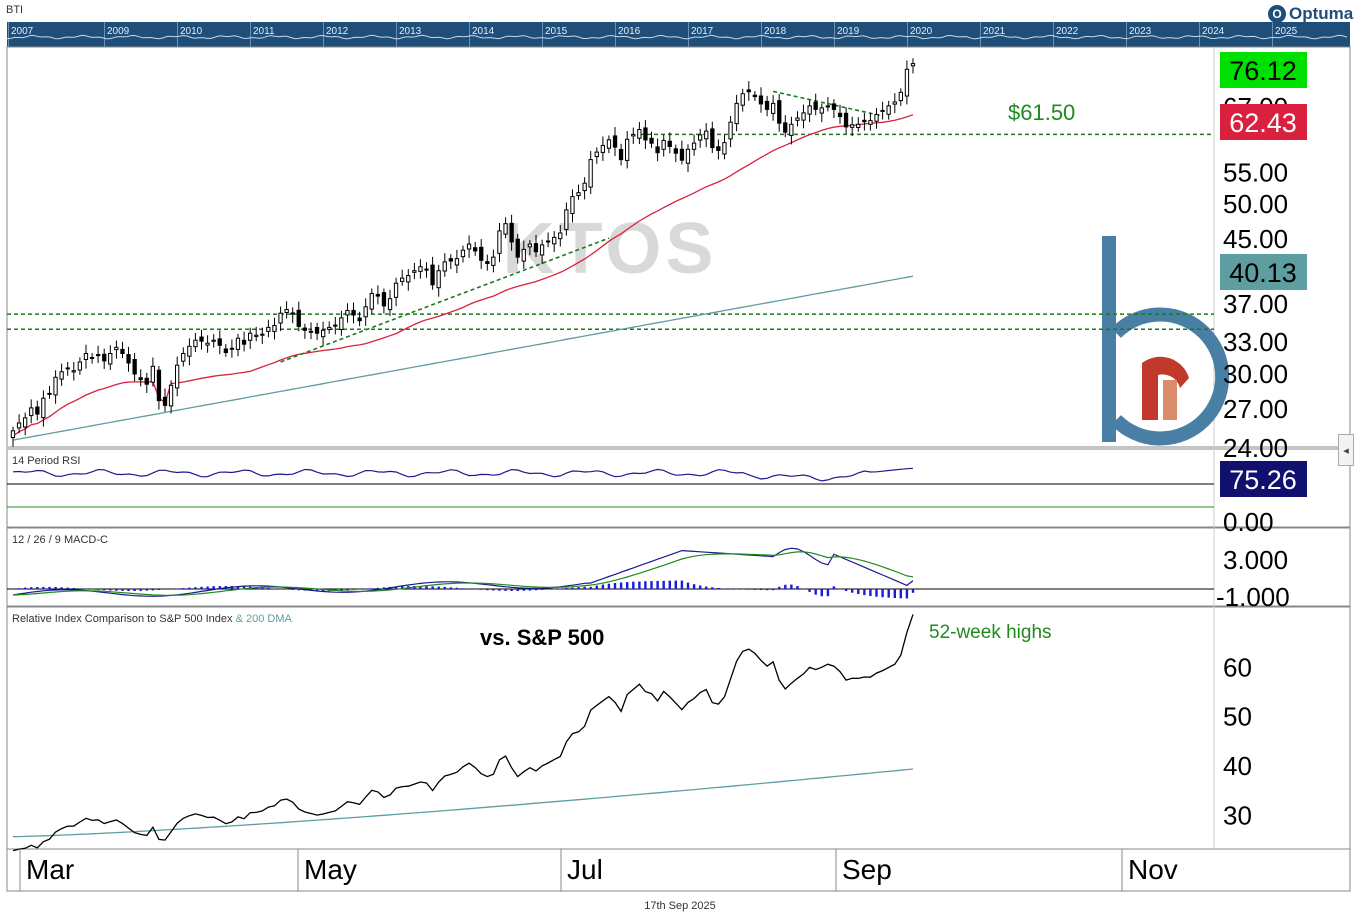  I want to click on timeline-year-label: 2009, so click(118, 31).